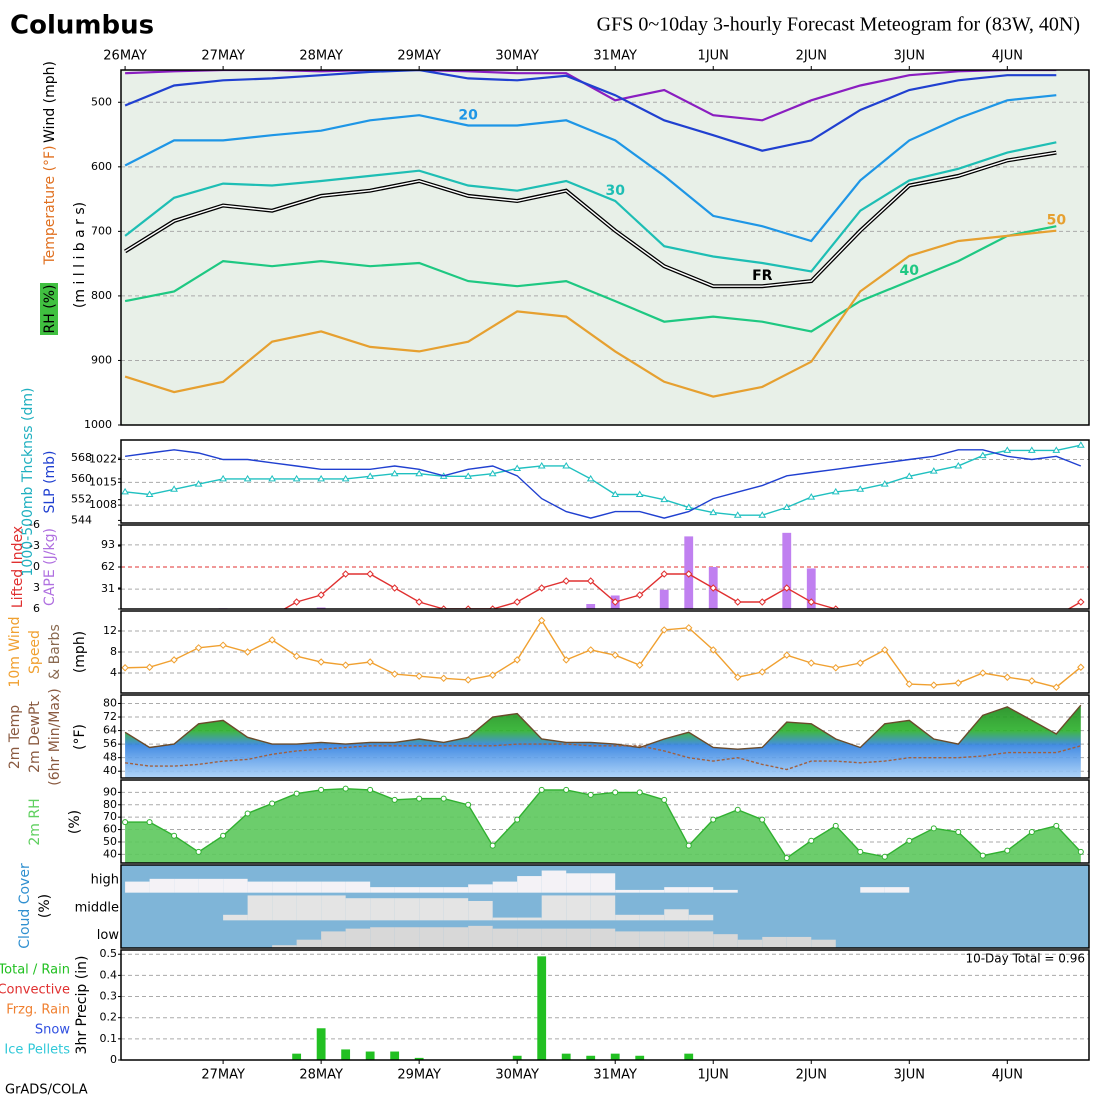 The width and height of the screenshot is (1100, 1100). Describe the element at coordinates (1007, 56) in the screenshot. I see `x-tick-label: 4JUN` at that location.